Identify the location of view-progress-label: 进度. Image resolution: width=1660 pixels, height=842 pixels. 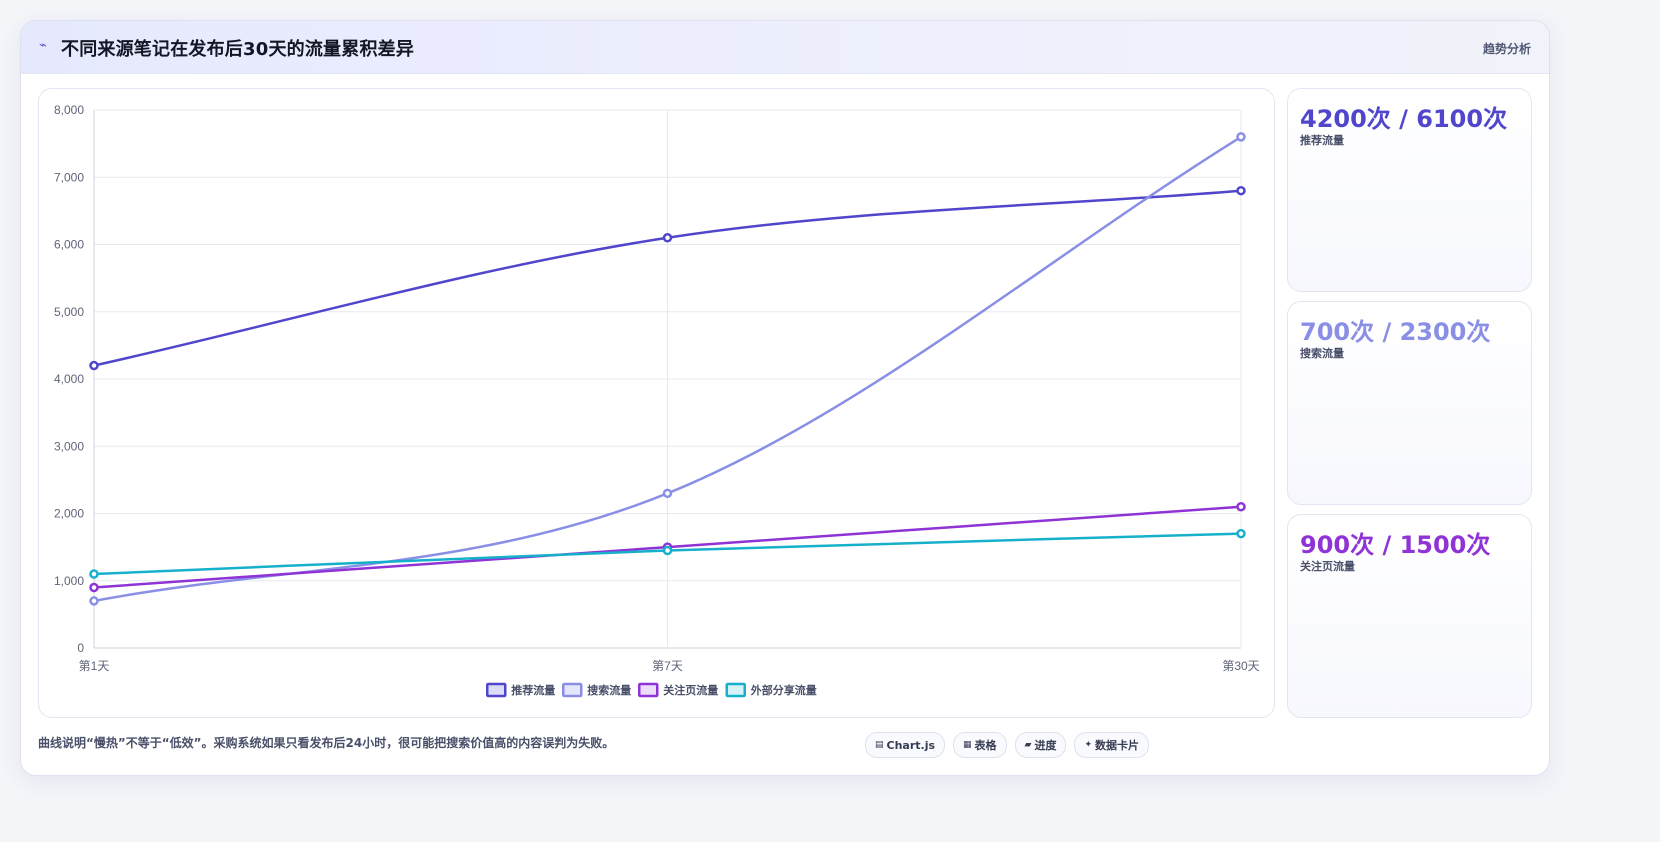
(1045, 745).